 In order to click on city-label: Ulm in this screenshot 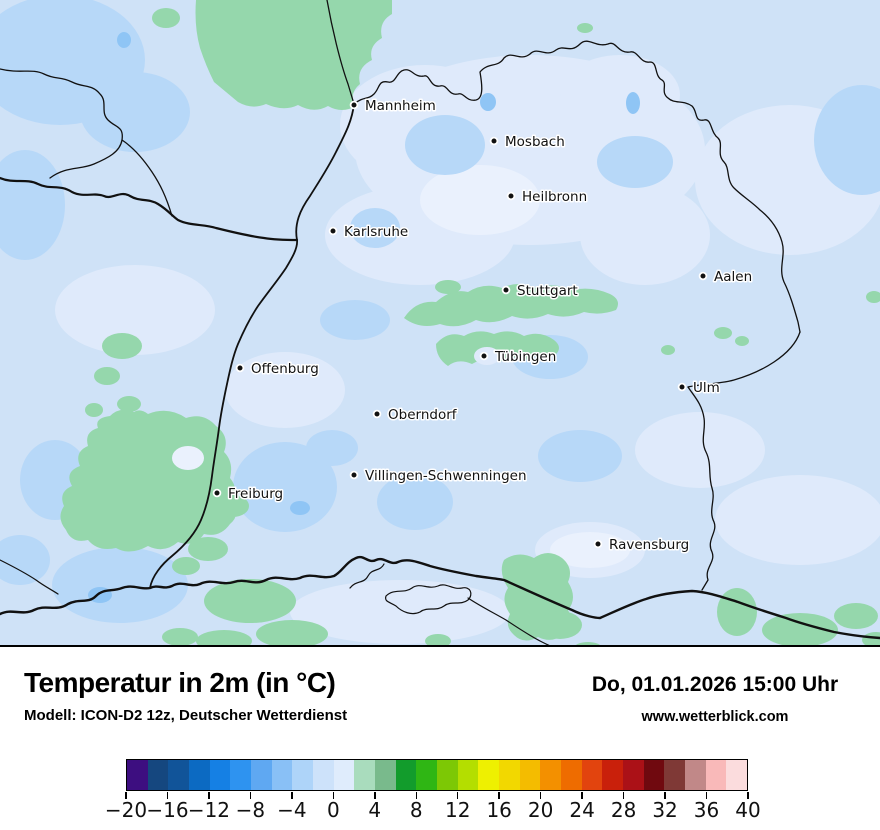, I will do `click(706, 388)`.